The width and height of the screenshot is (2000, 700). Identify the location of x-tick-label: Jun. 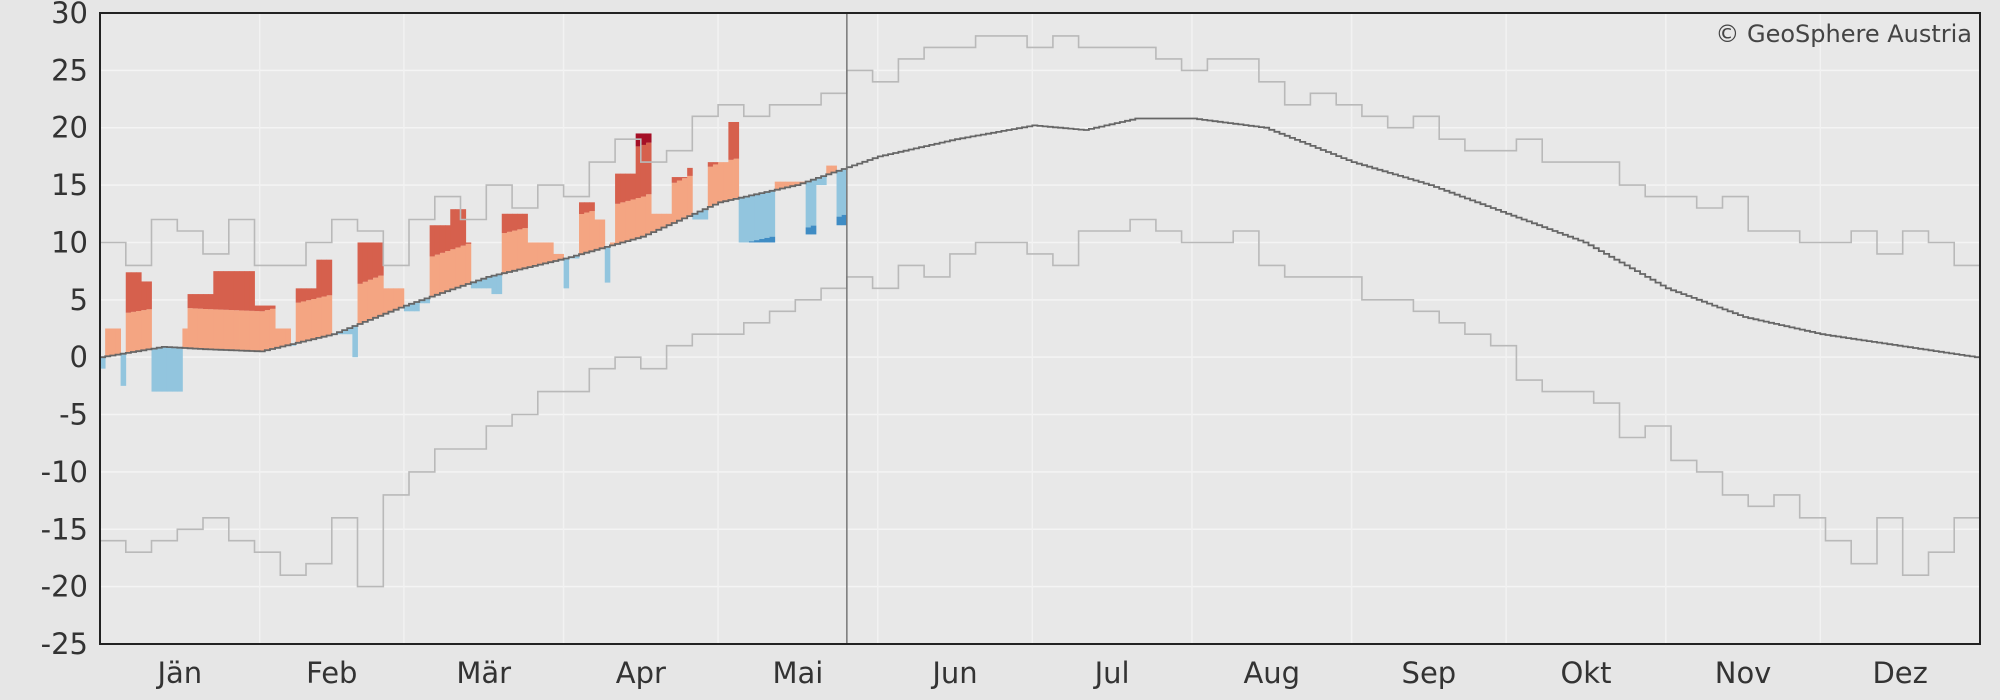
(953, 673).